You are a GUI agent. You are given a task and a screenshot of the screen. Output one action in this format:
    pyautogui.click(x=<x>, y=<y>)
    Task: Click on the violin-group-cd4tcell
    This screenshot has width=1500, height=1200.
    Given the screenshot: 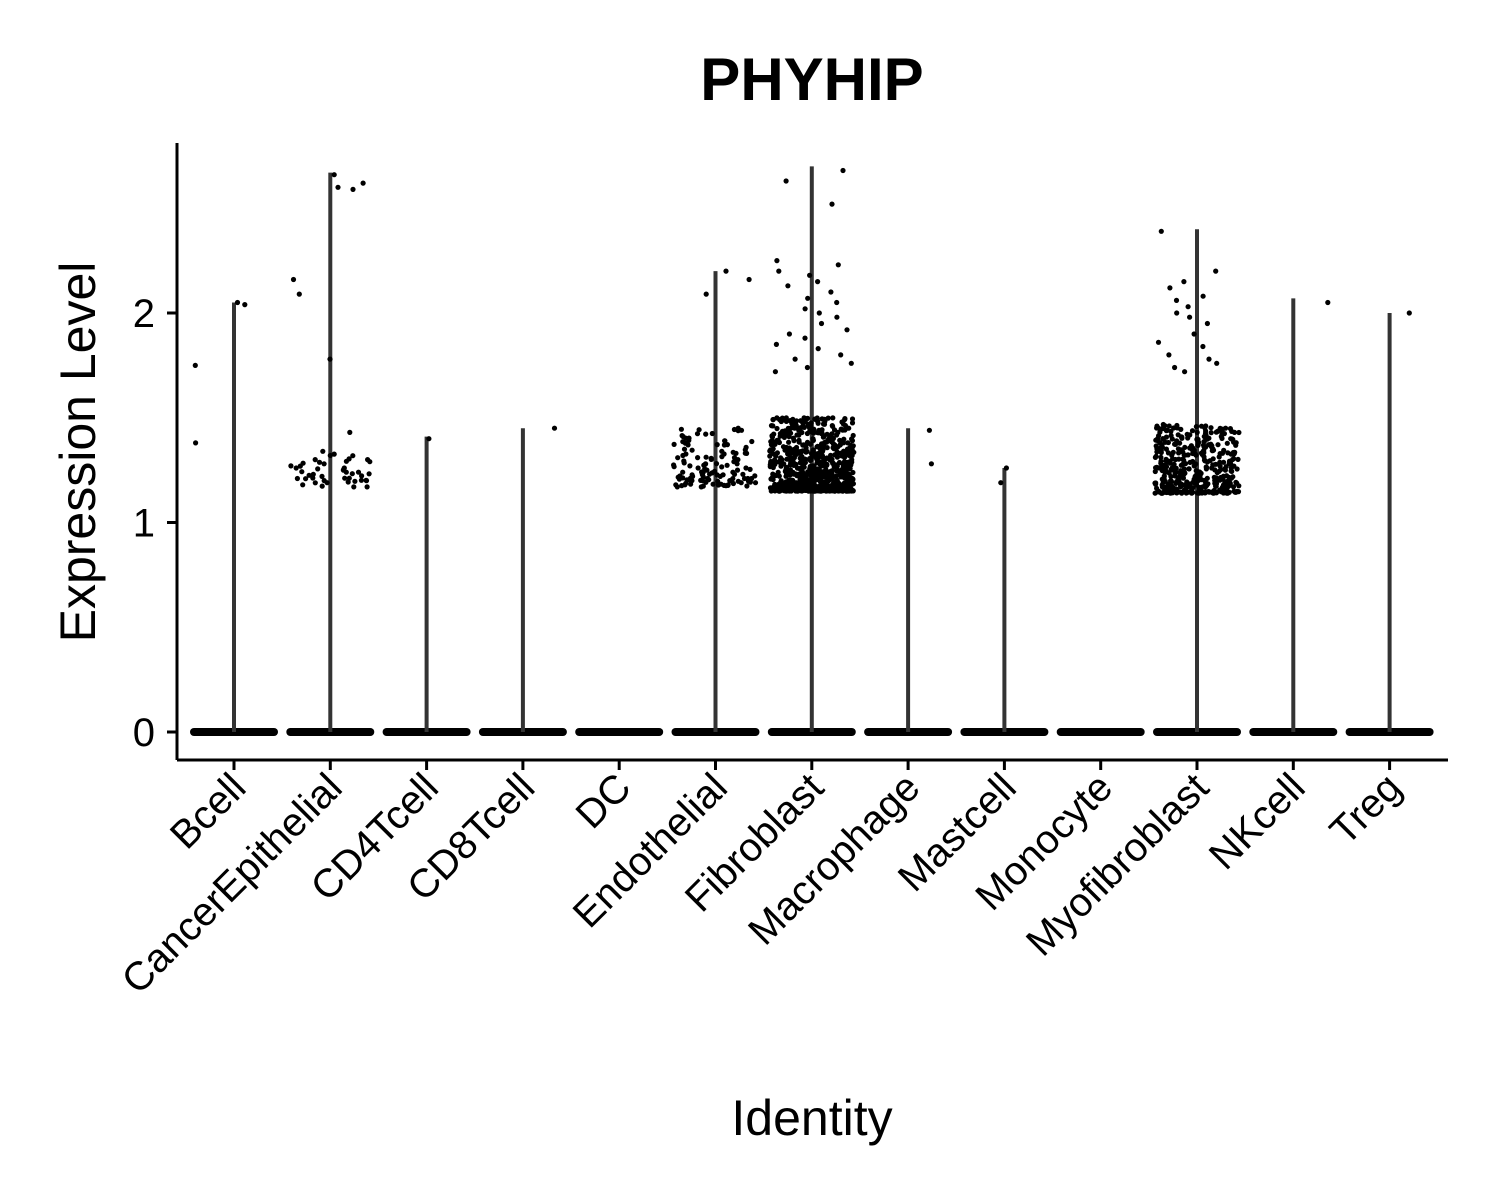 What is the action you would take?
    pyautogui.click(x=426, y=586)
    